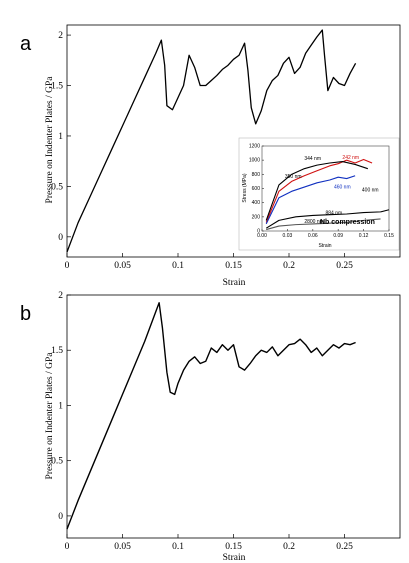 The image size is (409, 563). I want to click on inset-y-tick-label: 1200, so click(254, 147).